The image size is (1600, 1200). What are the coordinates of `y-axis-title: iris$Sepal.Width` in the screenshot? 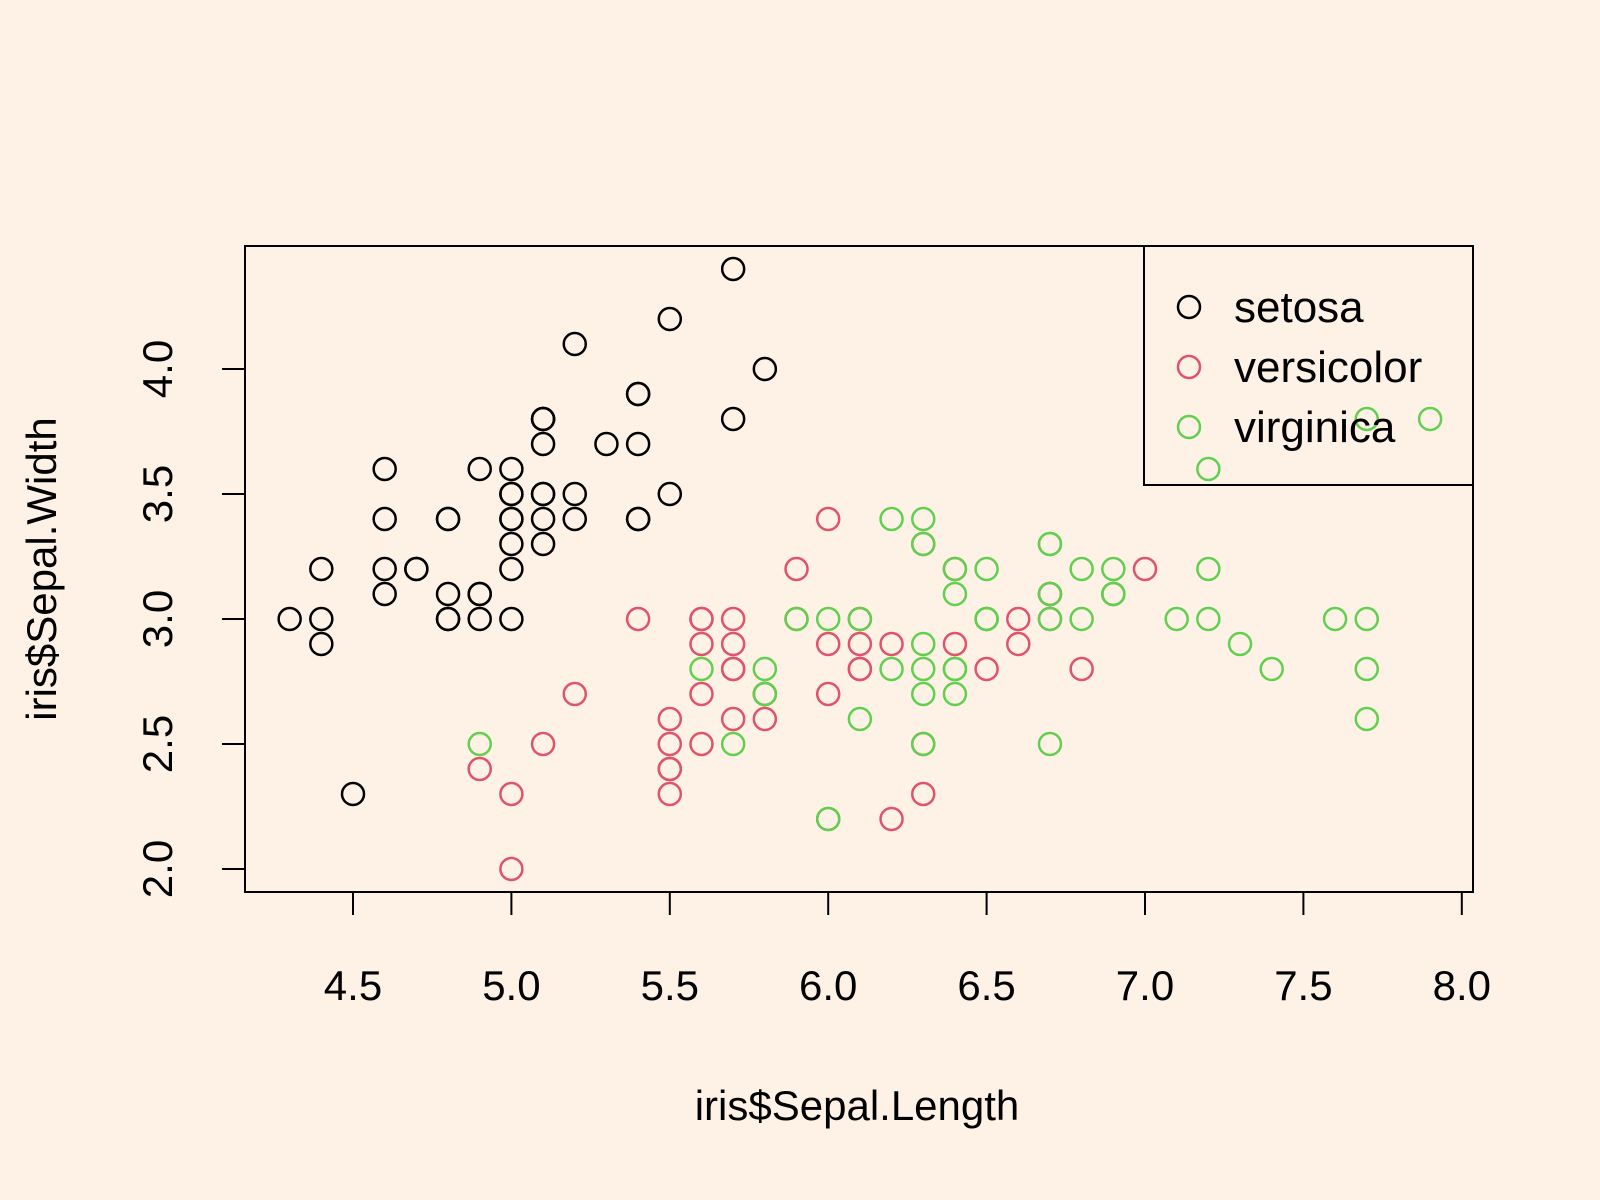 It's located at (41, 568).